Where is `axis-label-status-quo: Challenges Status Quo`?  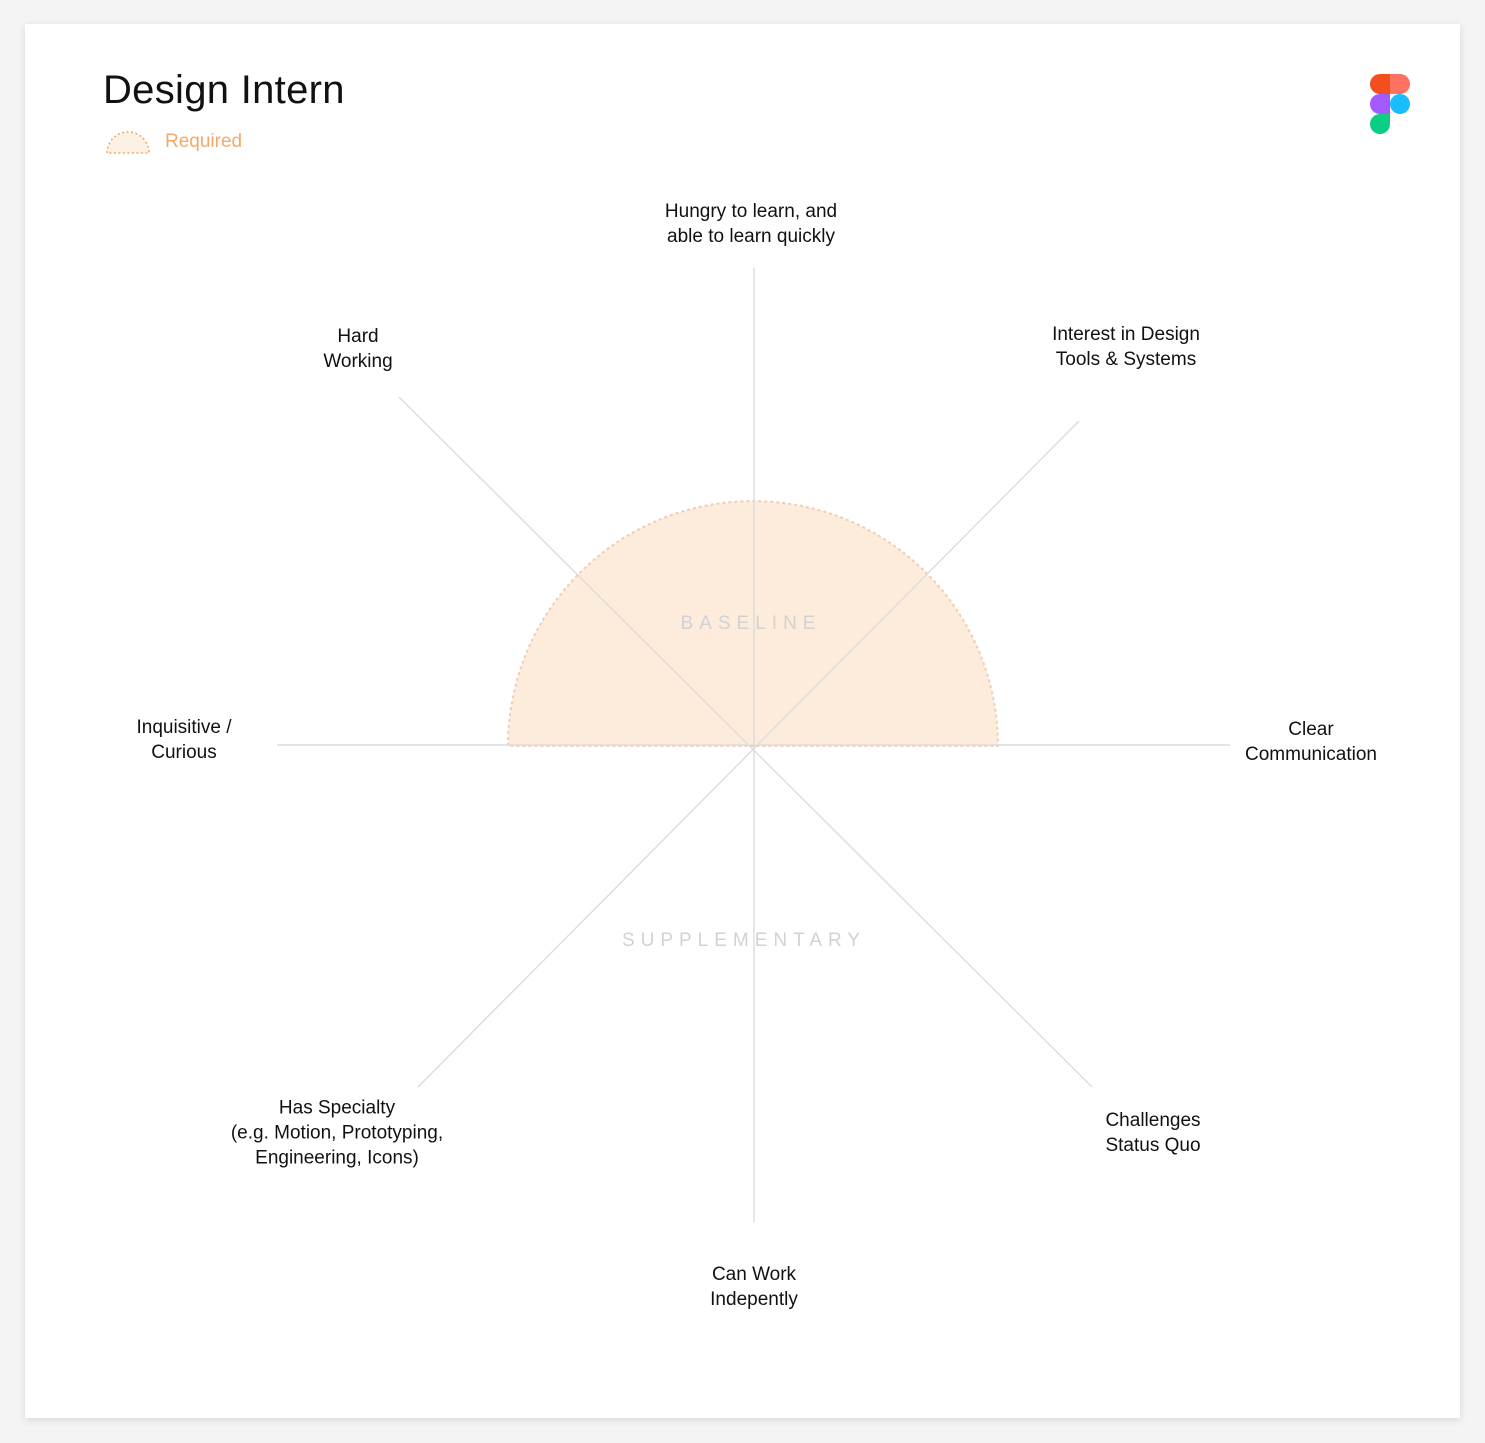 axis-label-status-quo: Challenges Status Quo is located at coordinates (1153, 1133).